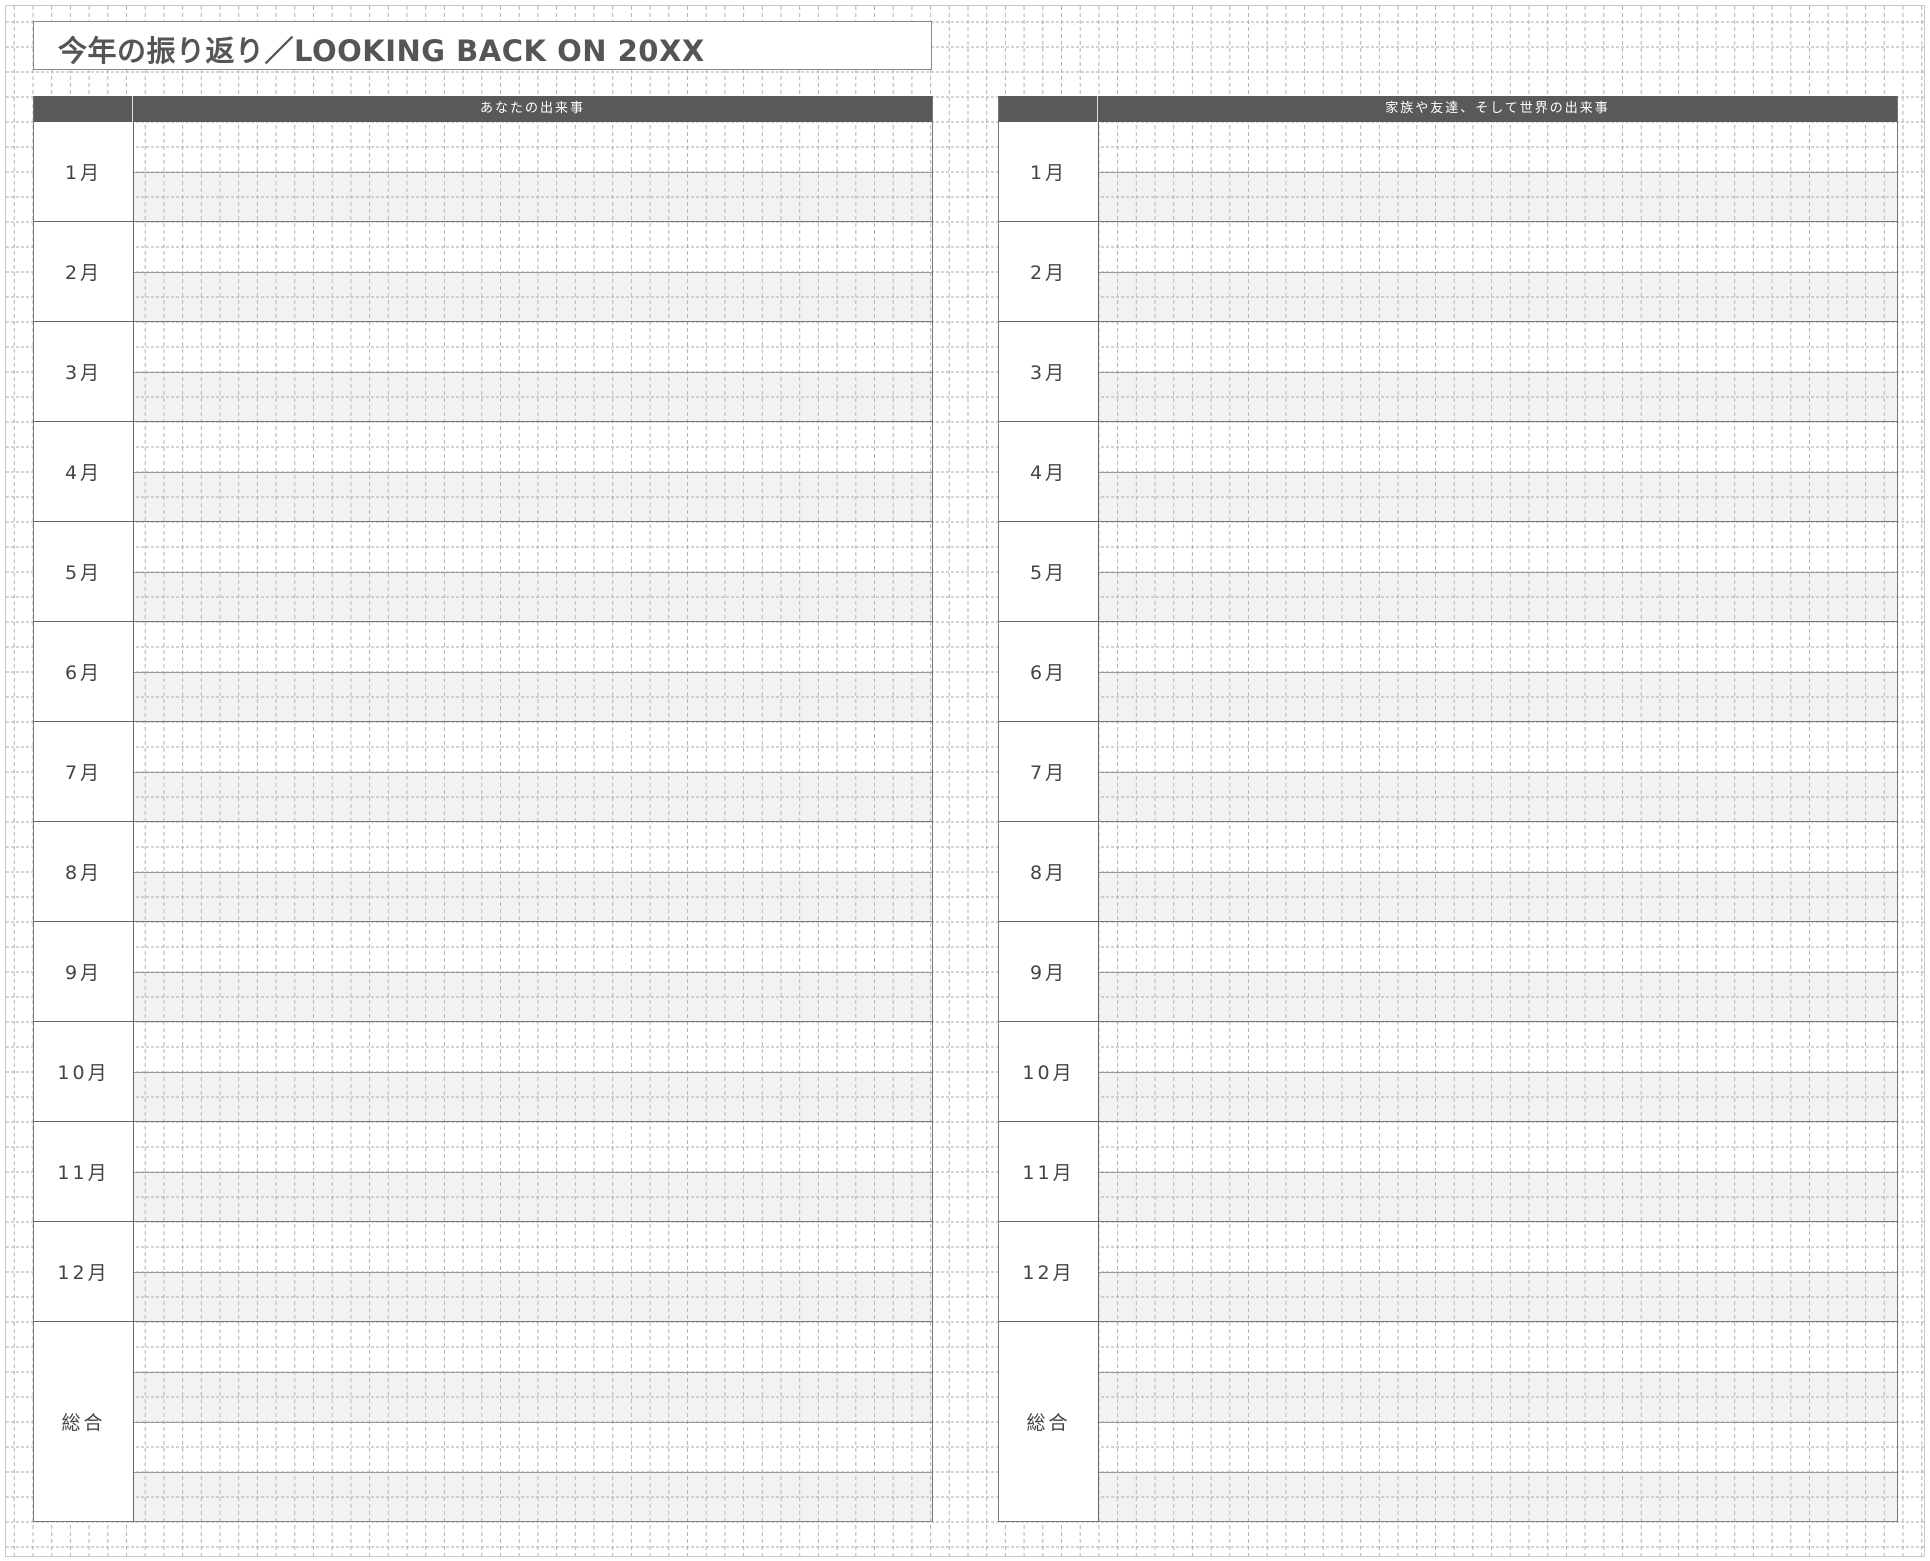 Image resolution: width=1930 pixels, height=1561 pixels. I want to click on table-row: 10月, so click(483, 1072).